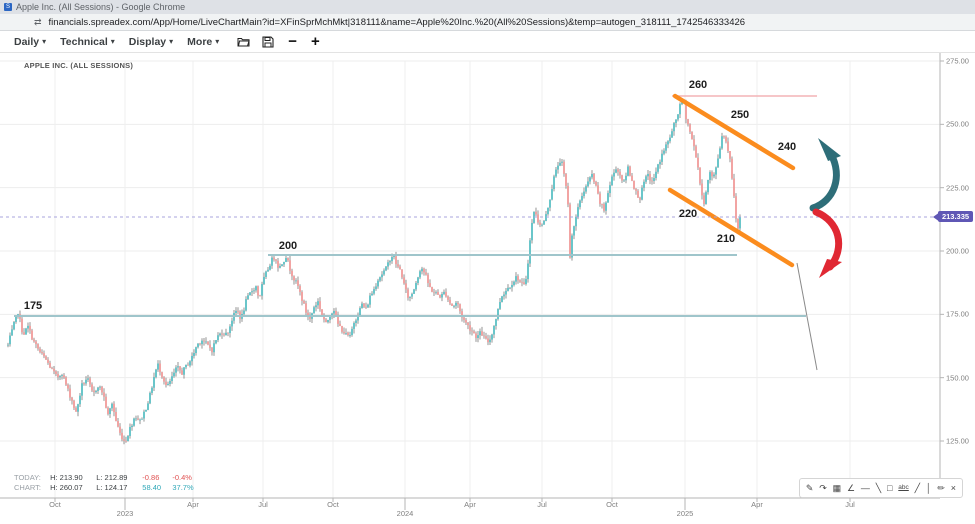 The image size is (975, 524). Describe the element at coordinates (112, 477) in the screenshot. I see `today-low: L: 212.89` at that location.